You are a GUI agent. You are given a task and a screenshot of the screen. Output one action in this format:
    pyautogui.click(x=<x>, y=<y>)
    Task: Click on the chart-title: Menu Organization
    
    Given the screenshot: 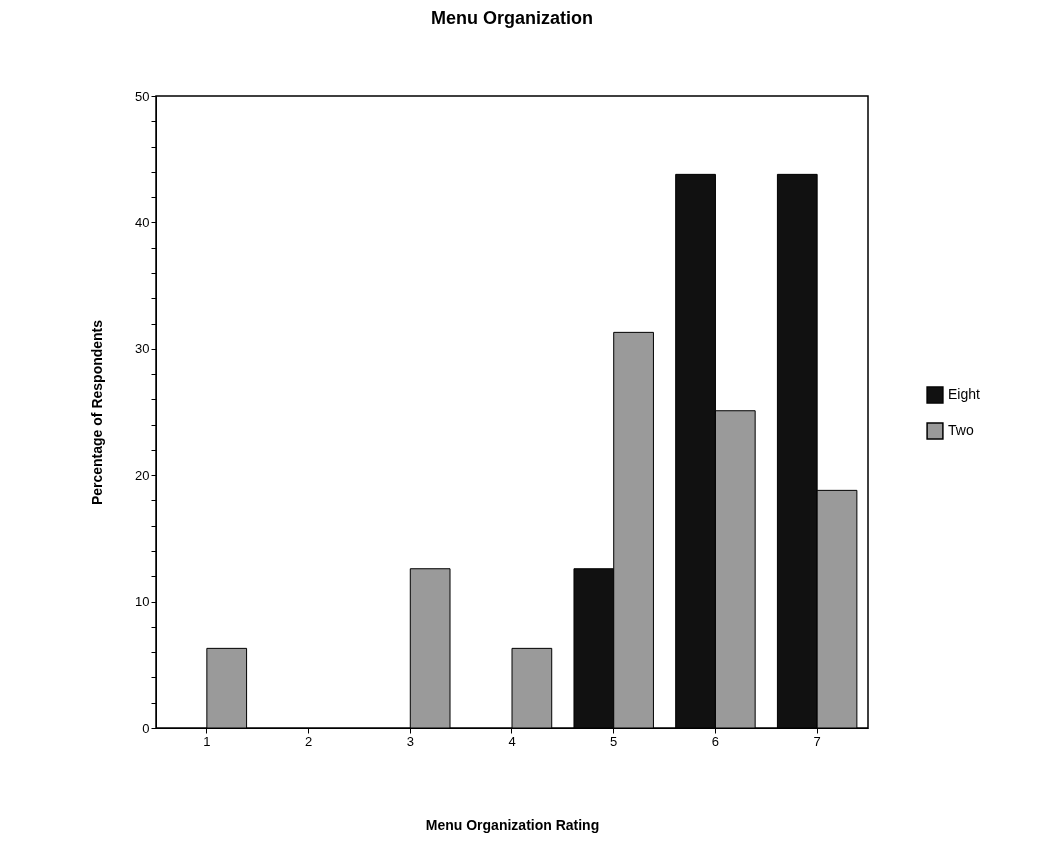 What is the action you would take?
    pyautogui.click(x=512, y=18)
    